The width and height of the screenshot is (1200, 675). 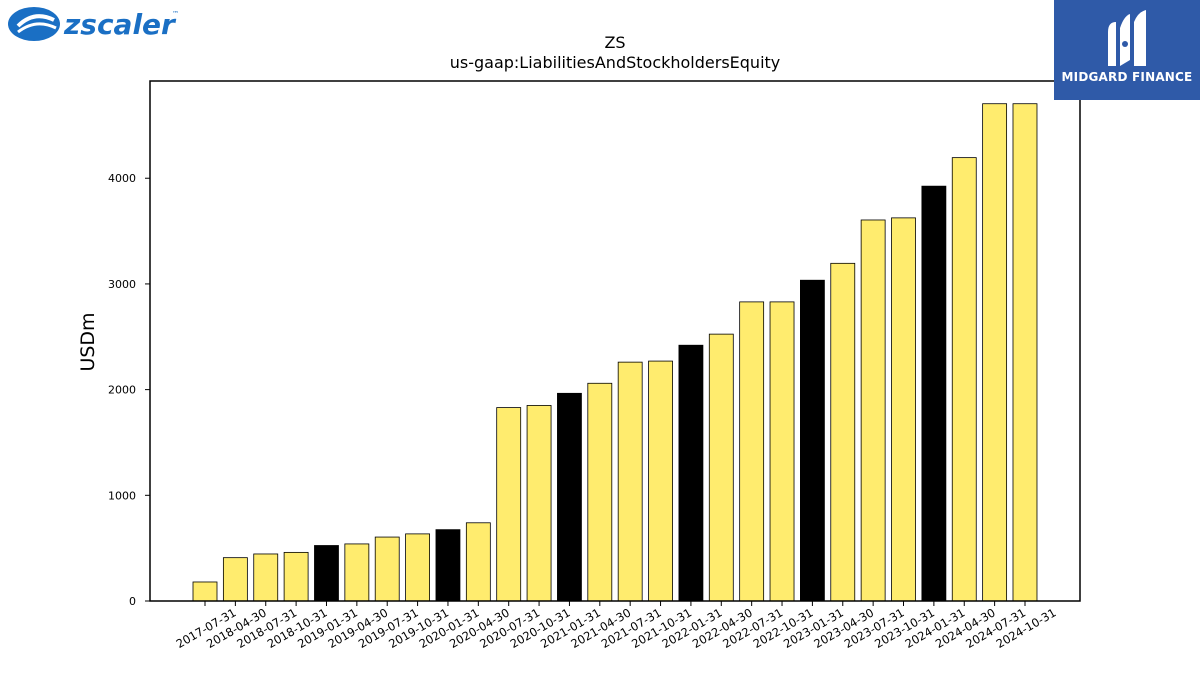 I want to click on y-tick-label: 0, so click(x=132, y=601).